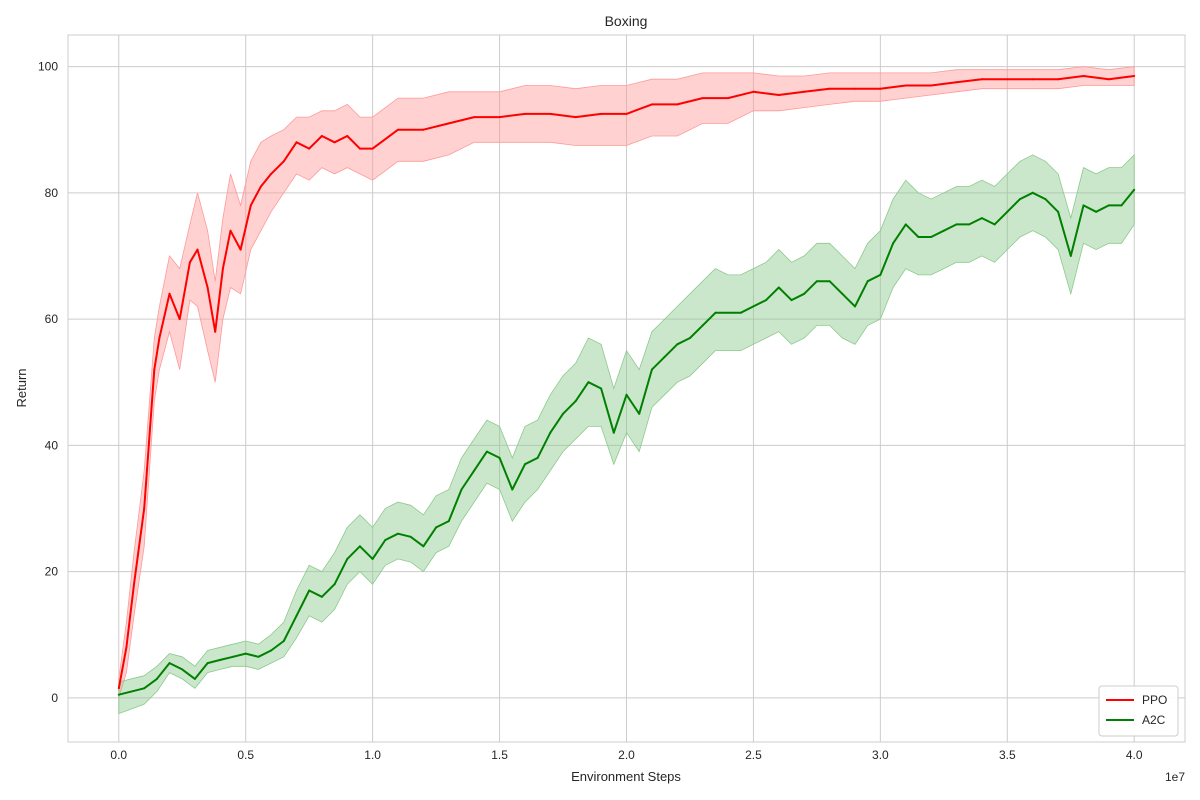 Image resolution: width=1200 pixels, height=800 pixels. Describe the element at coordinates (54, 698) in the screenshot. I see `y-tick-label: 0` at that location.